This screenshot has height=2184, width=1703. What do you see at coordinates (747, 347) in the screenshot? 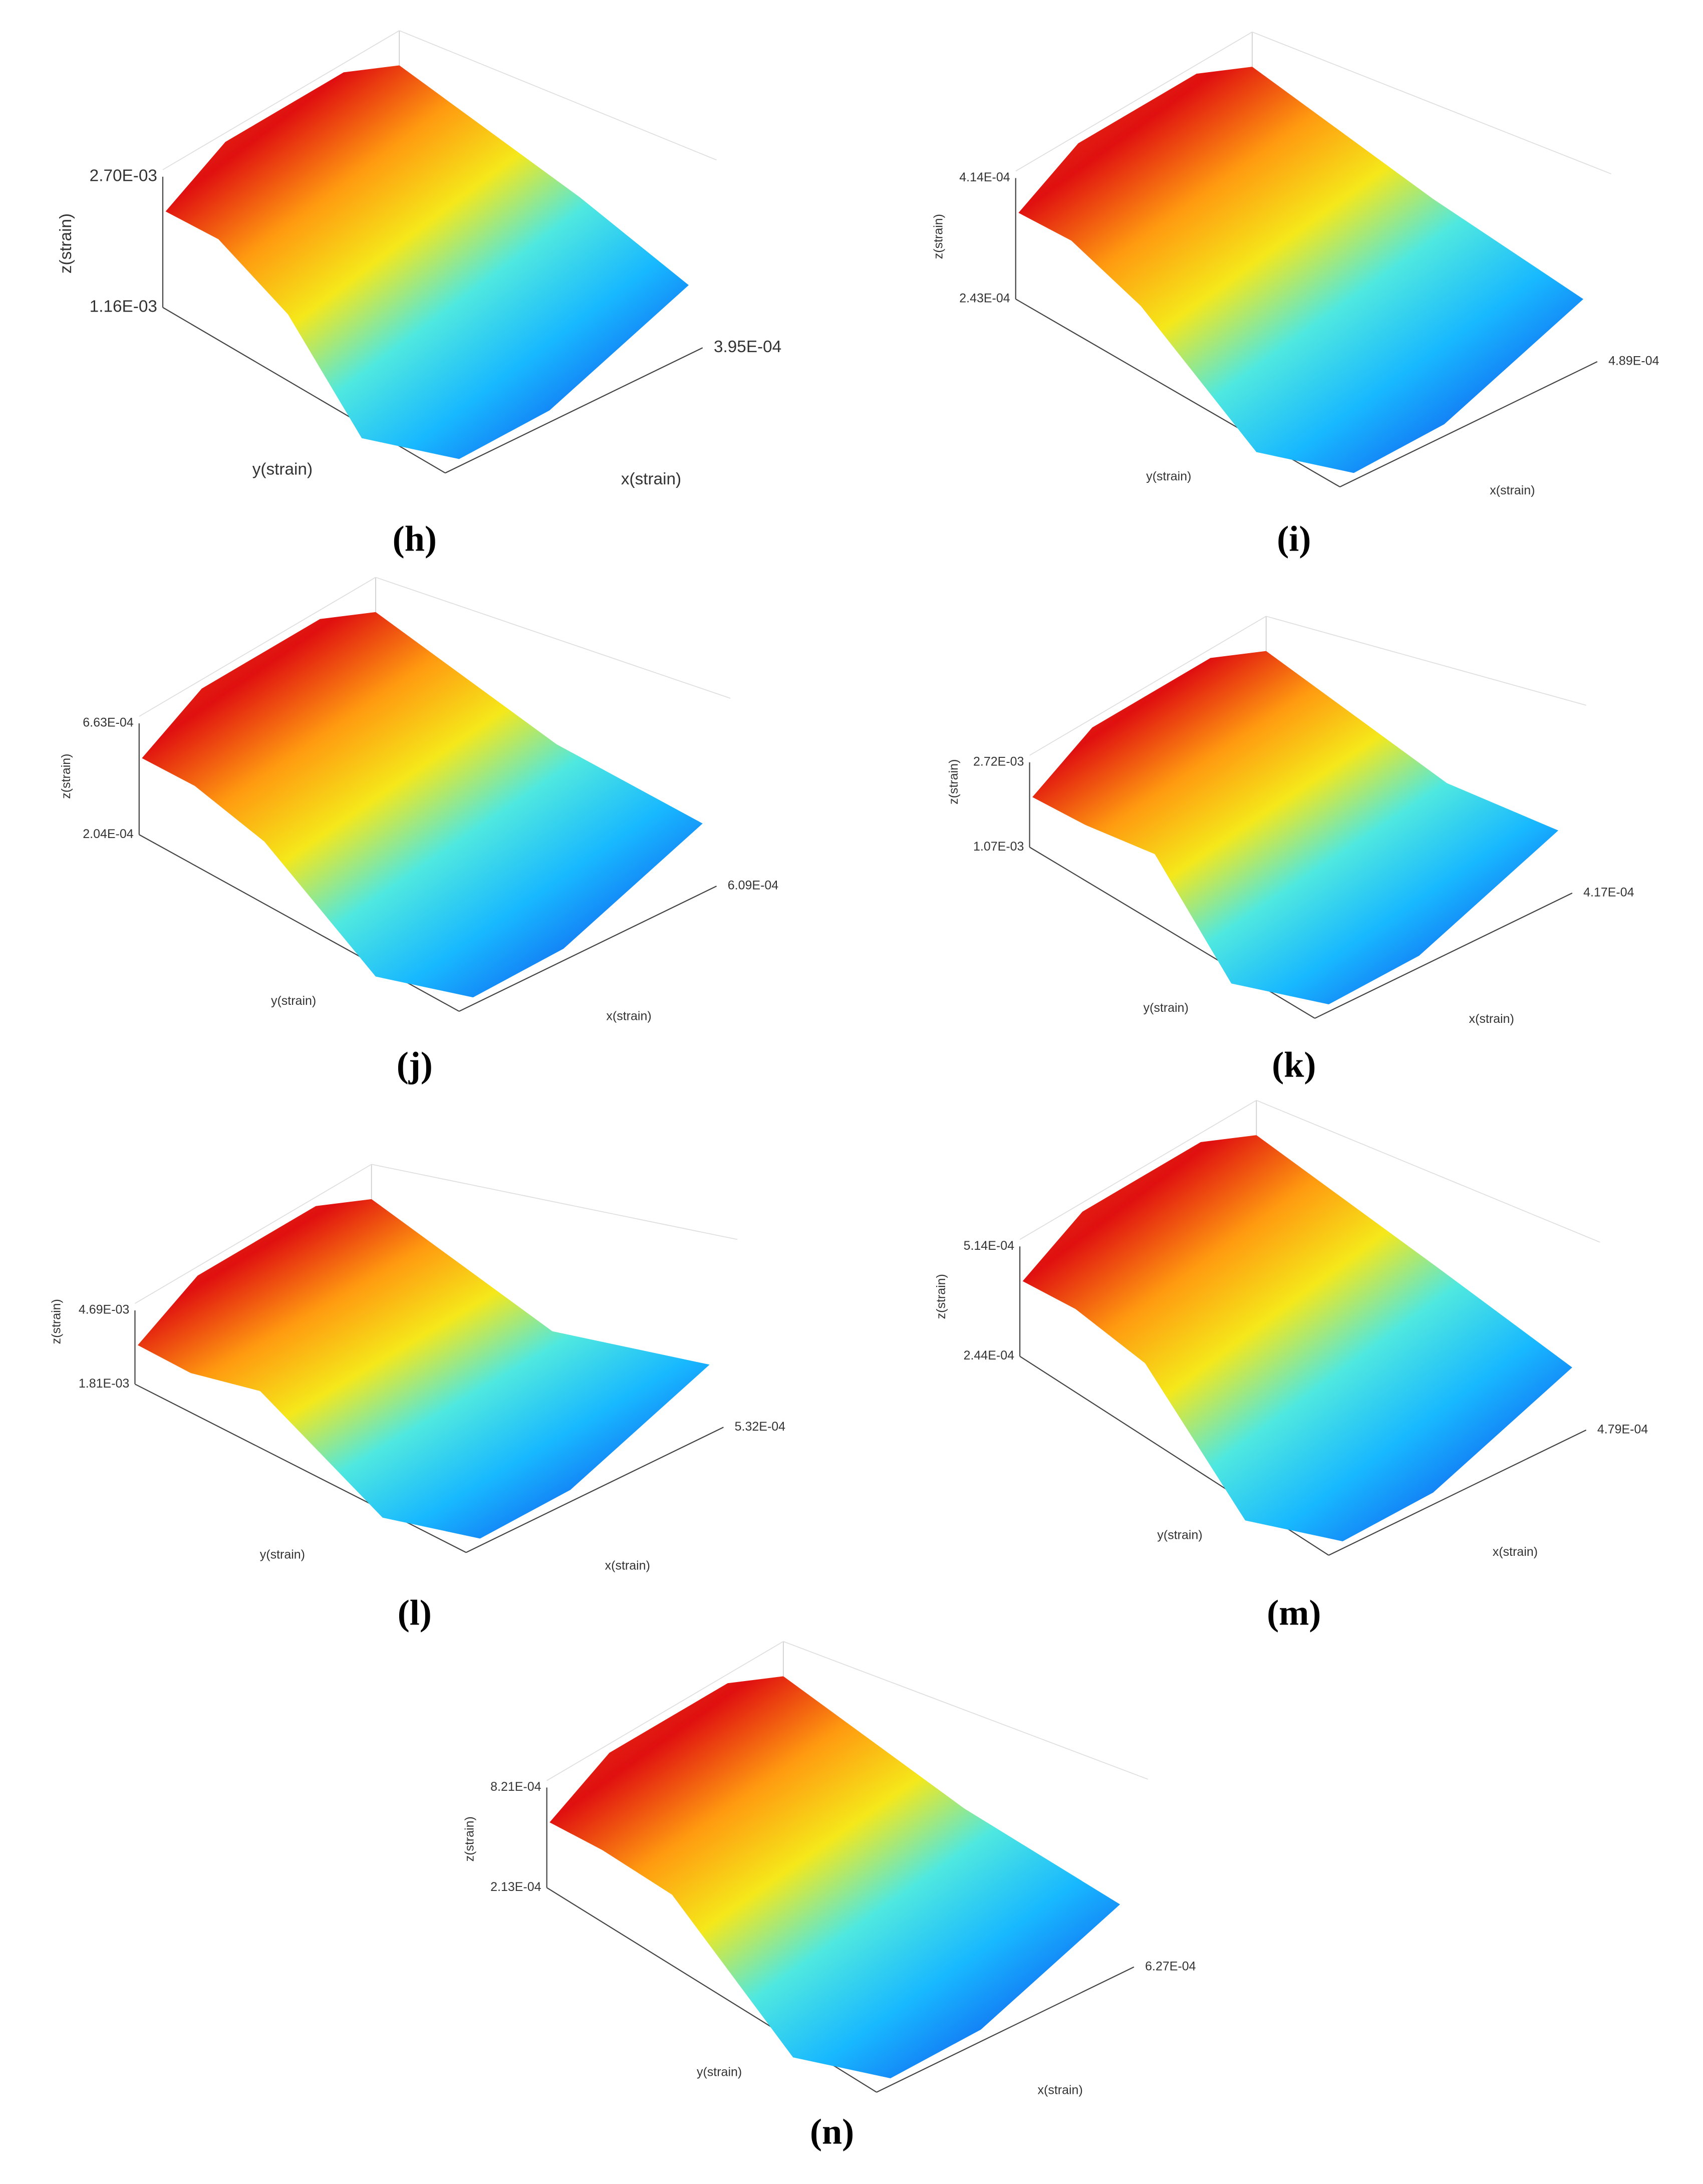
I see `x-tick-label: 3.95E-04` at bounding box center [747, 347].